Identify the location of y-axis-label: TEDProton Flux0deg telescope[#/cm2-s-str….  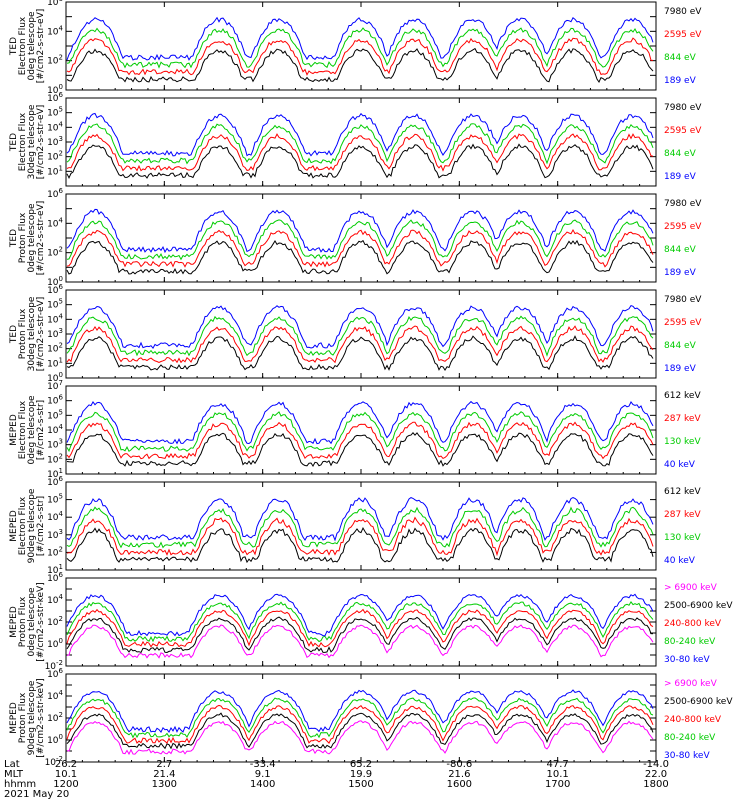
(27, 238).